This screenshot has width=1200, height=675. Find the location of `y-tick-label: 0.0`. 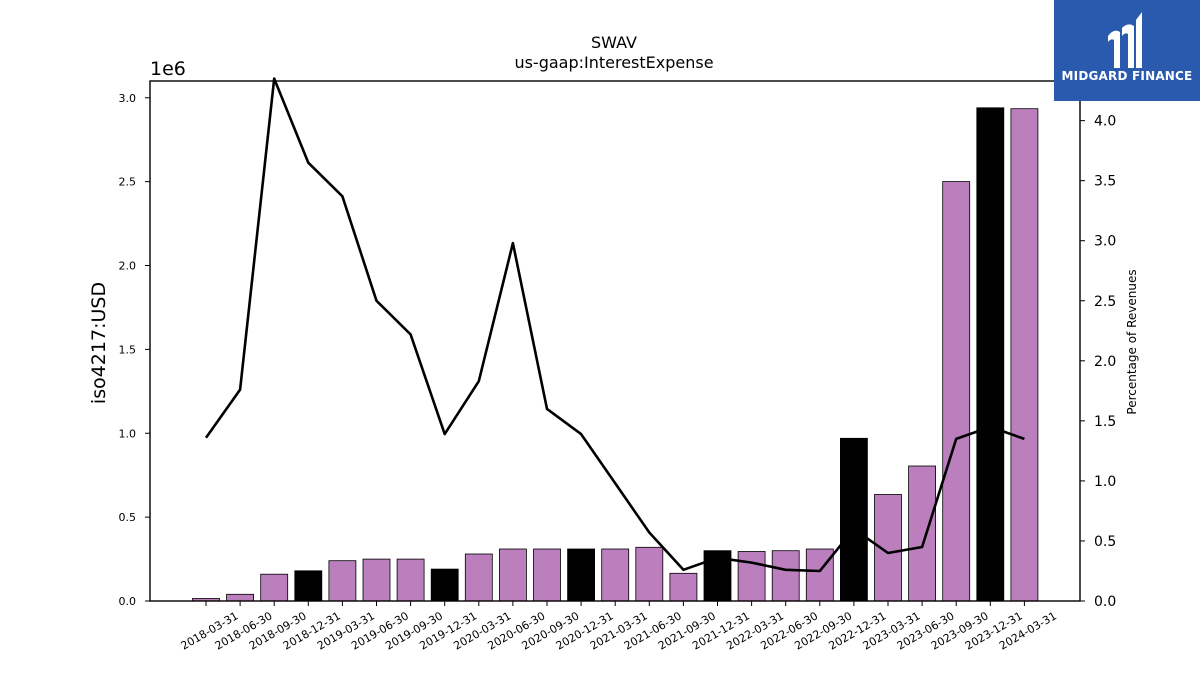

y-tick-label: 0.0 is located at coordinates (128, 601).